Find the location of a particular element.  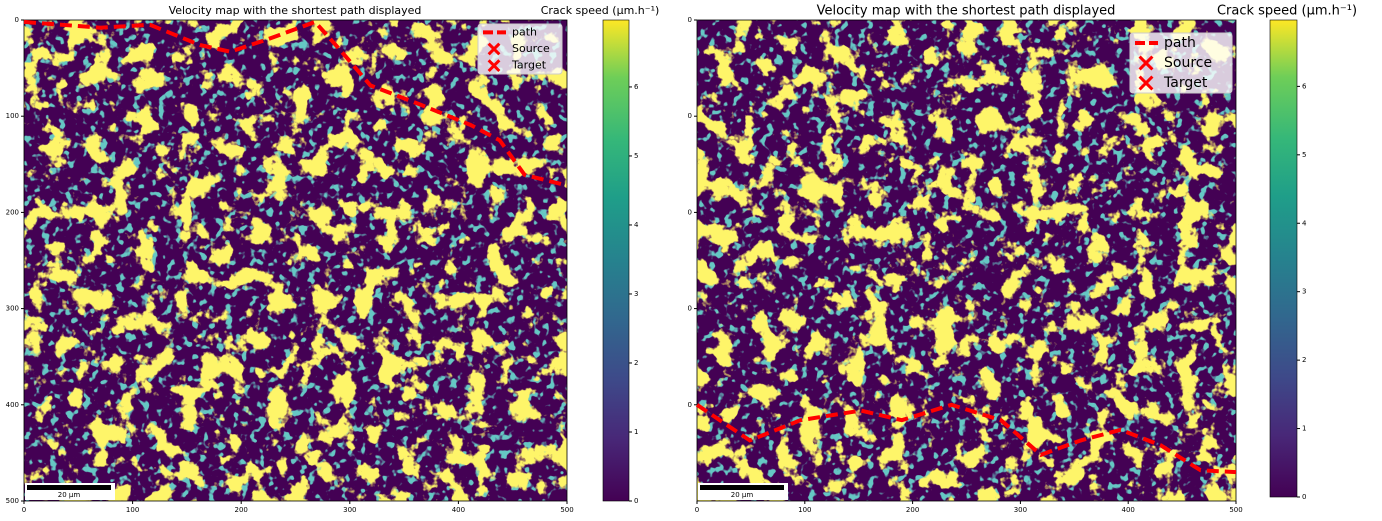

y-tick-label: 400 is located at coordinates (12, 405).